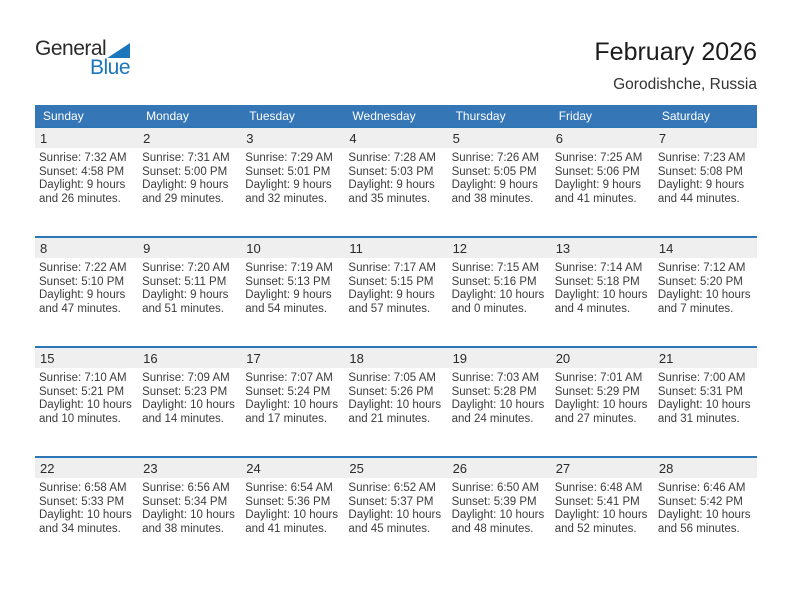  Describe the element at coordinates (460, 248) in the screenshot. I see `day-number: 12` at that location.